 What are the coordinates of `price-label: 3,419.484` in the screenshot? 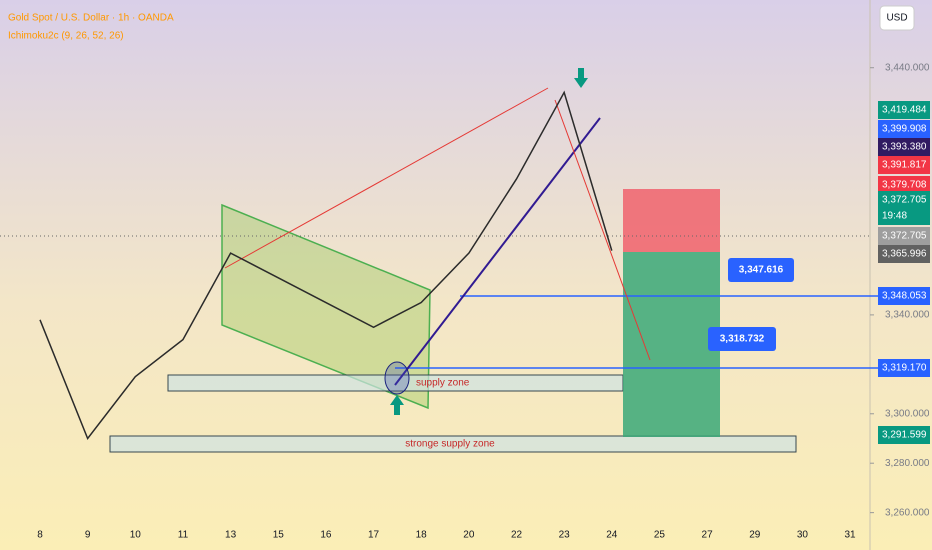 It's located at (904, 110).